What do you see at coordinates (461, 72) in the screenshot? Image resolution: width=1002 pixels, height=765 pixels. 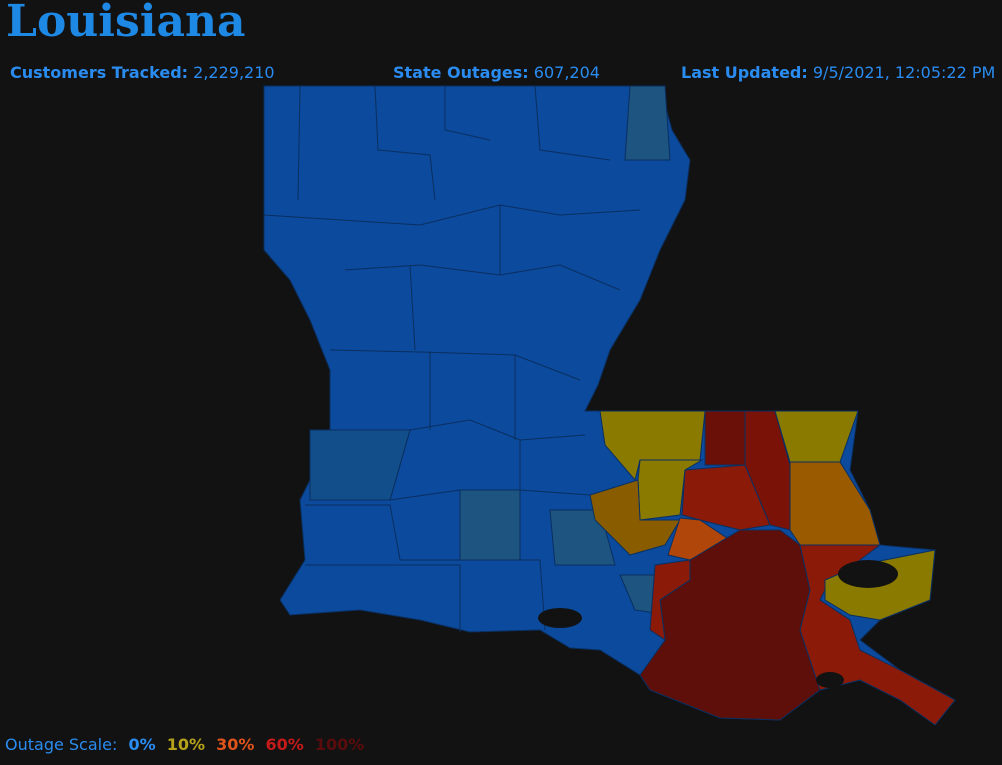 I see `stat-label: State Outages:` at bounding box center [461, 72].